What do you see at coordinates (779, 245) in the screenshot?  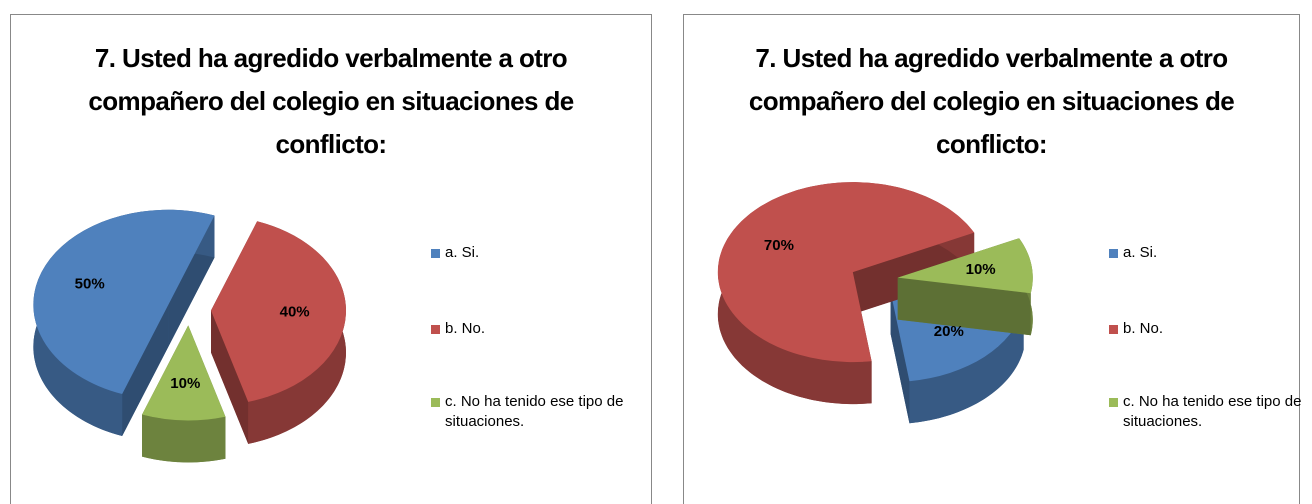 I see `data-label: 70%` at bounding box center [779, 245].